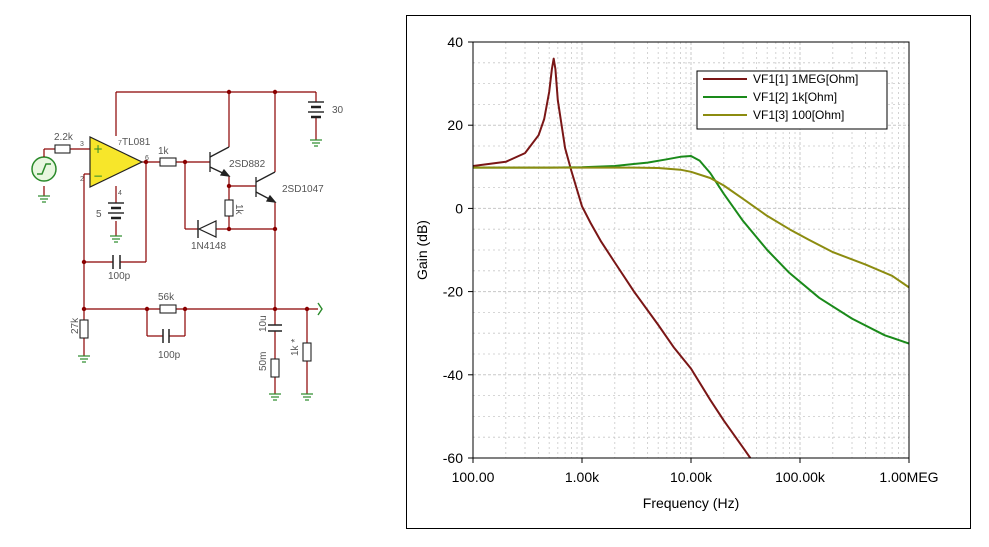 The width and height of the screenshot is (989, 547). I want to click on label-v-pos: 30, so click(338, 110).